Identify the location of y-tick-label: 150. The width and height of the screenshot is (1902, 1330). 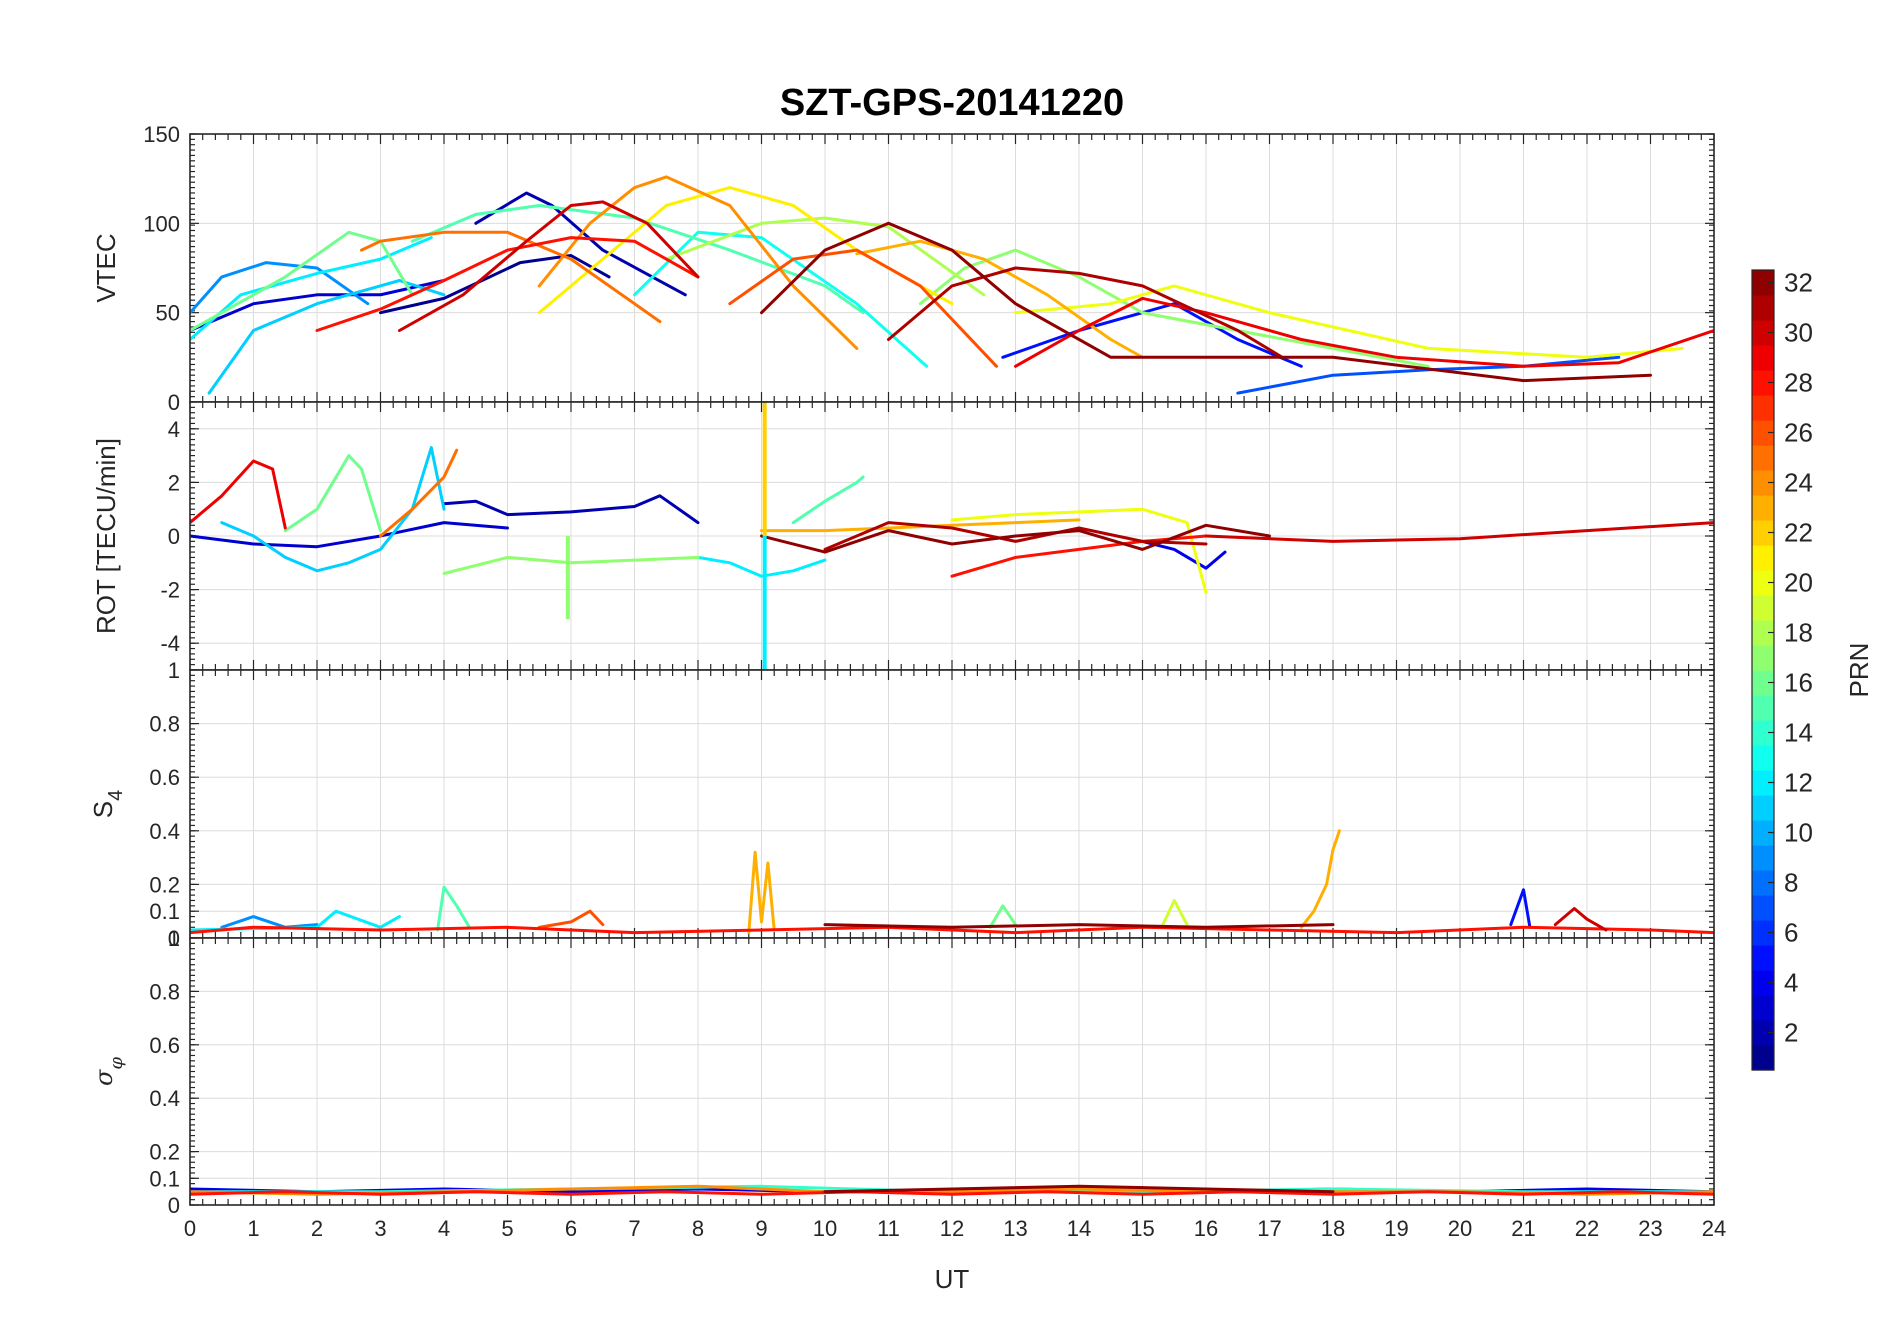
(161, 134).